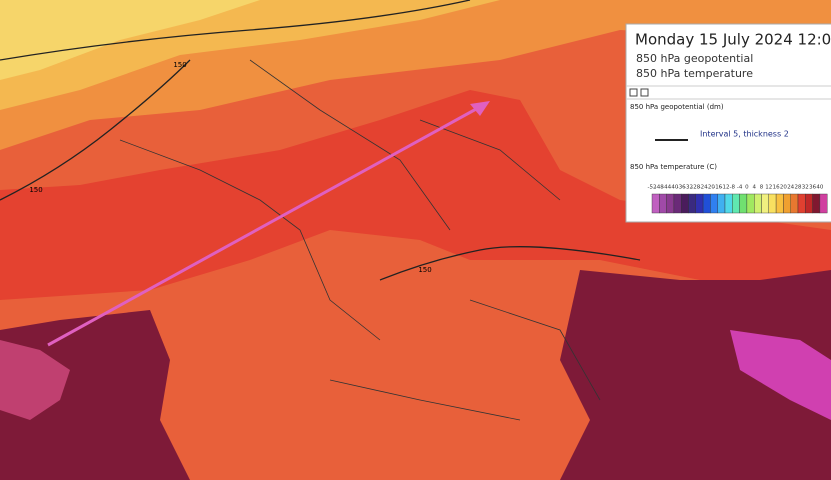  What do you see at coordinates (694, 58) in the screenshot?
I see `layer-name: 850 hPa geopotential` at bounding box center [694, 58].